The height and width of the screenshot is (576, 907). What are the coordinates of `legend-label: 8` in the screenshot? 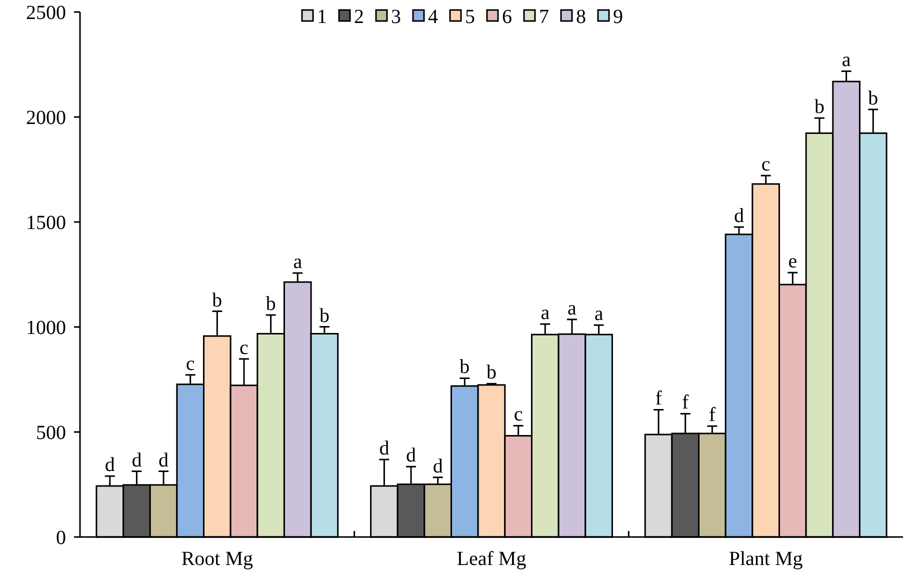 It's located at (581, 17).